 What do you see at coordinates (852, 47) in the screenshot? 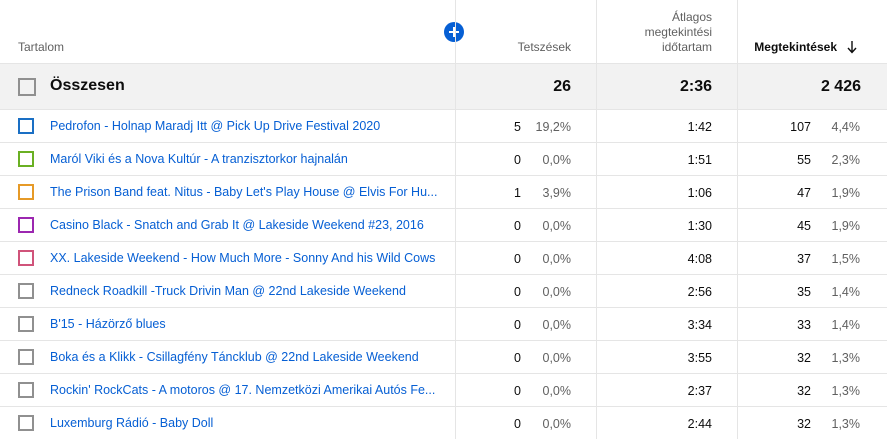
I see `arrow-down-icon` at bounding box center [852, 47].